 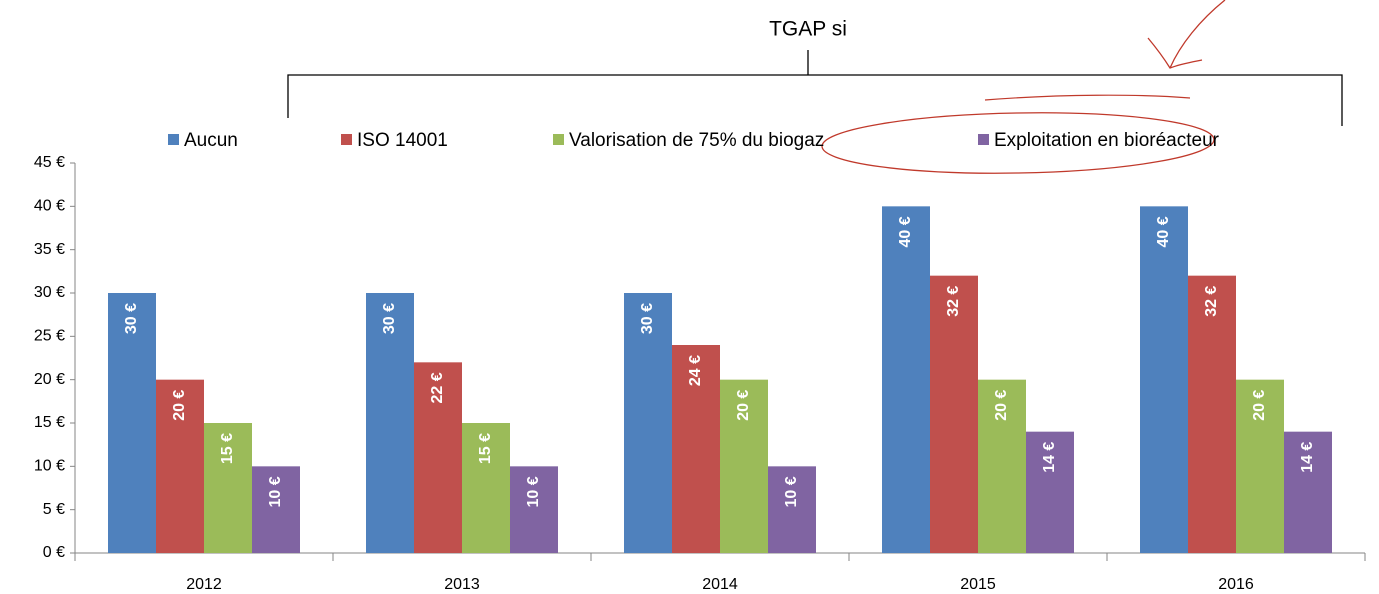 I want to click on x-tick-label: 2012, so click(x=204, y=584).